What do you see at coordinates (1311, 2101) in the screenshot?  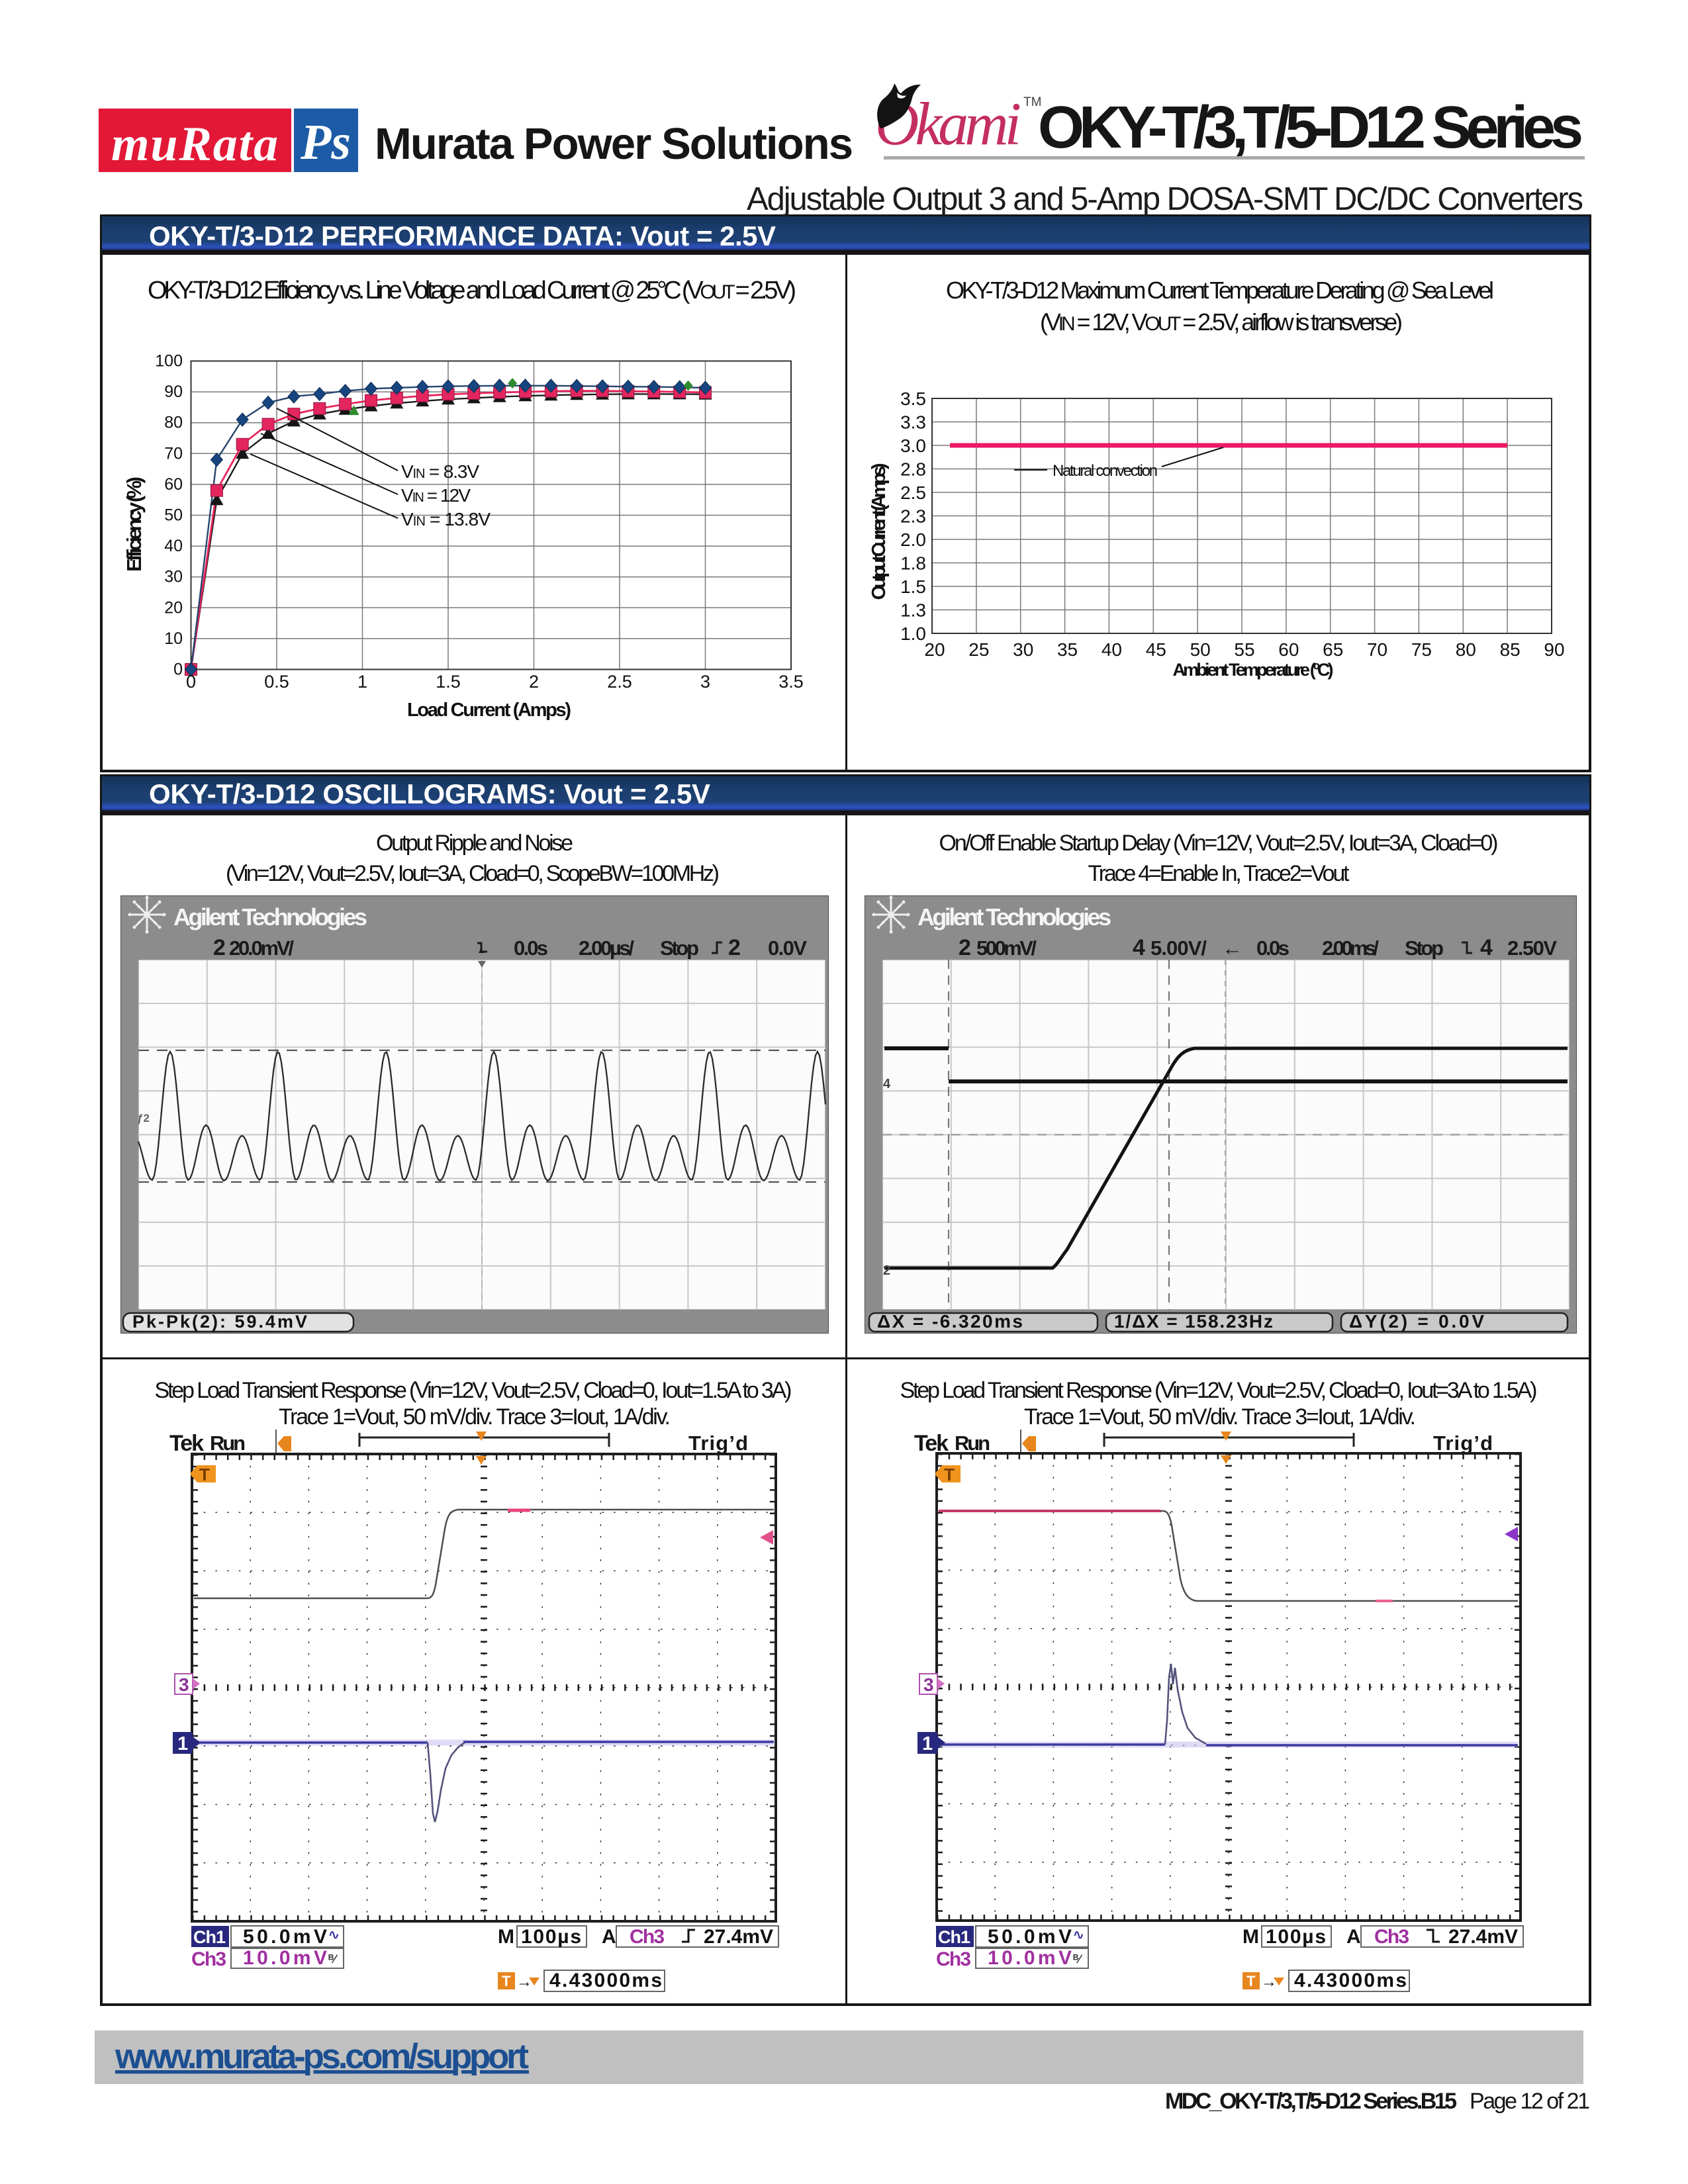 I see `svg-text: MDC_OKY-T/3,T/5-D12 Series.B15` at bounding box center [1311, 2101].